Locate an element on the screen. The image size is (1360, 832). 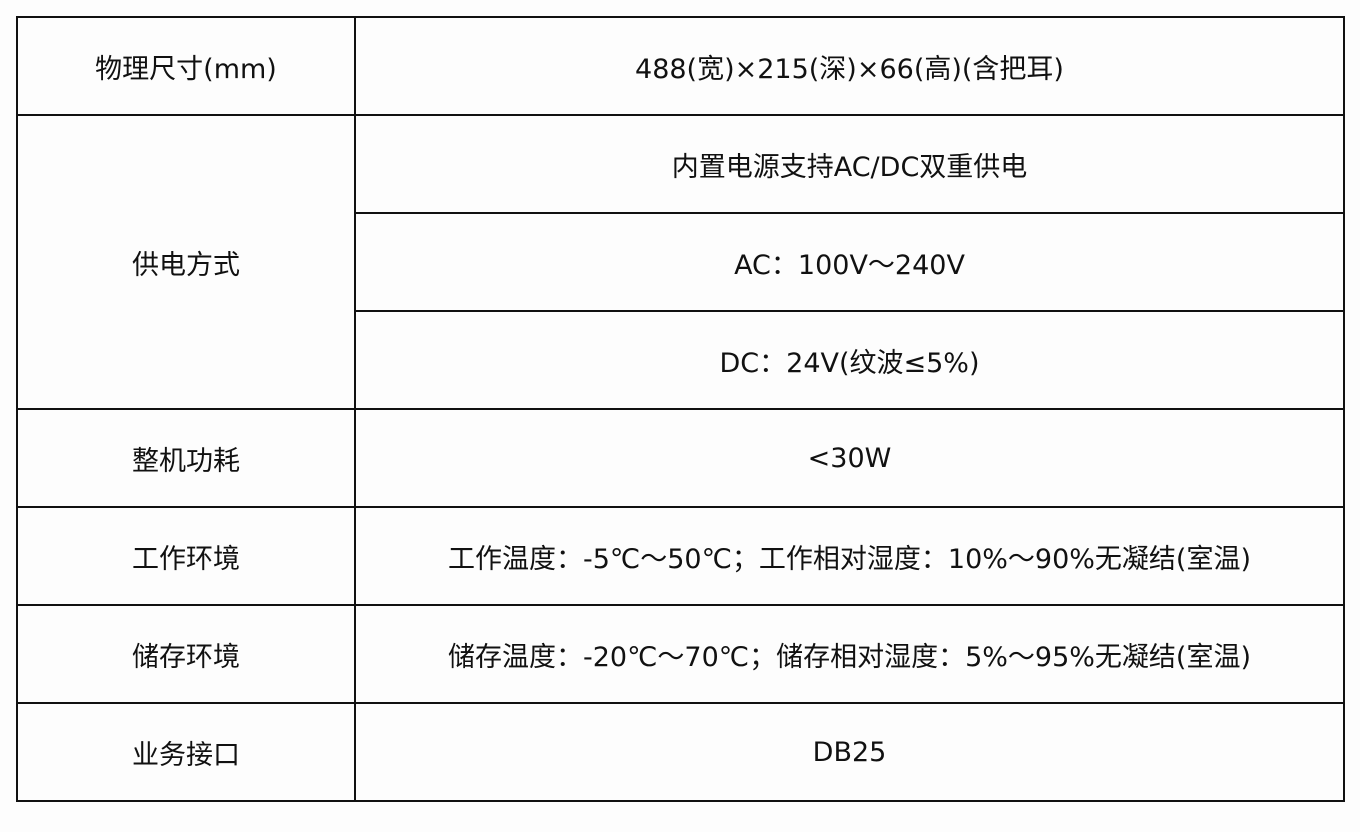
row-value: 内置电源支持AC/DC双重供电 is located at coordinates (849, 164).